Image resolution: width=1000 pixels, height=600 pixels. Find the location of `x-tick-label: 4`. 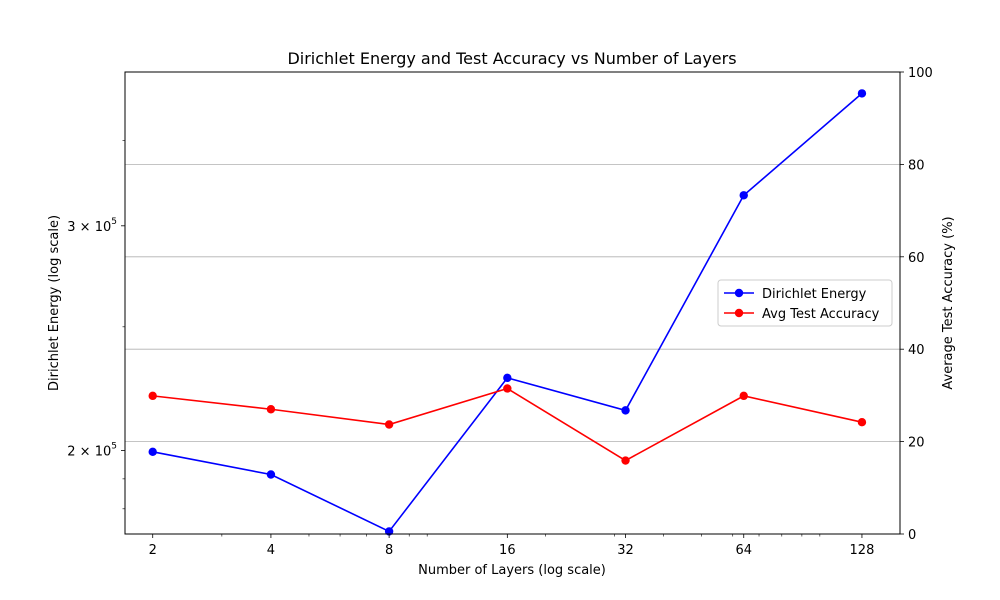

x-tick-label: 4 is located at coordinates (271, 550).